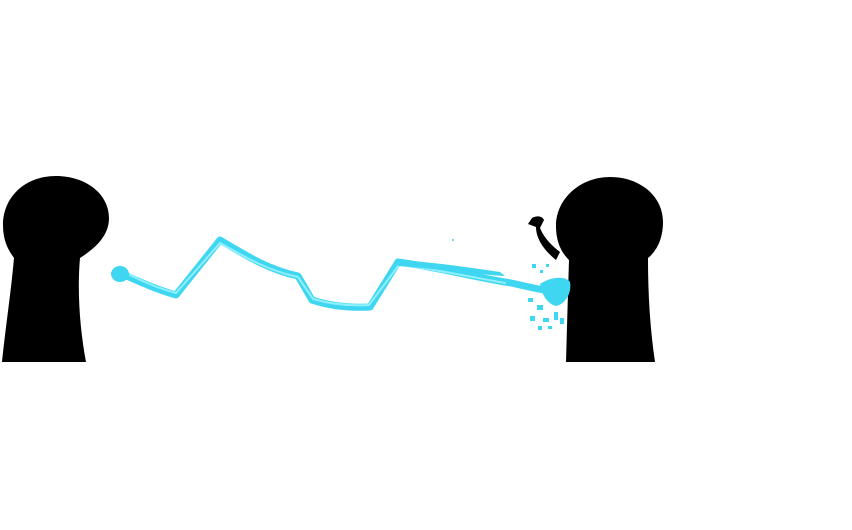 This screenshot has height=530, width=852. Describe the element at coordinates (120, 274) in the screenshot. I see `beam-origin-orb` at that location.